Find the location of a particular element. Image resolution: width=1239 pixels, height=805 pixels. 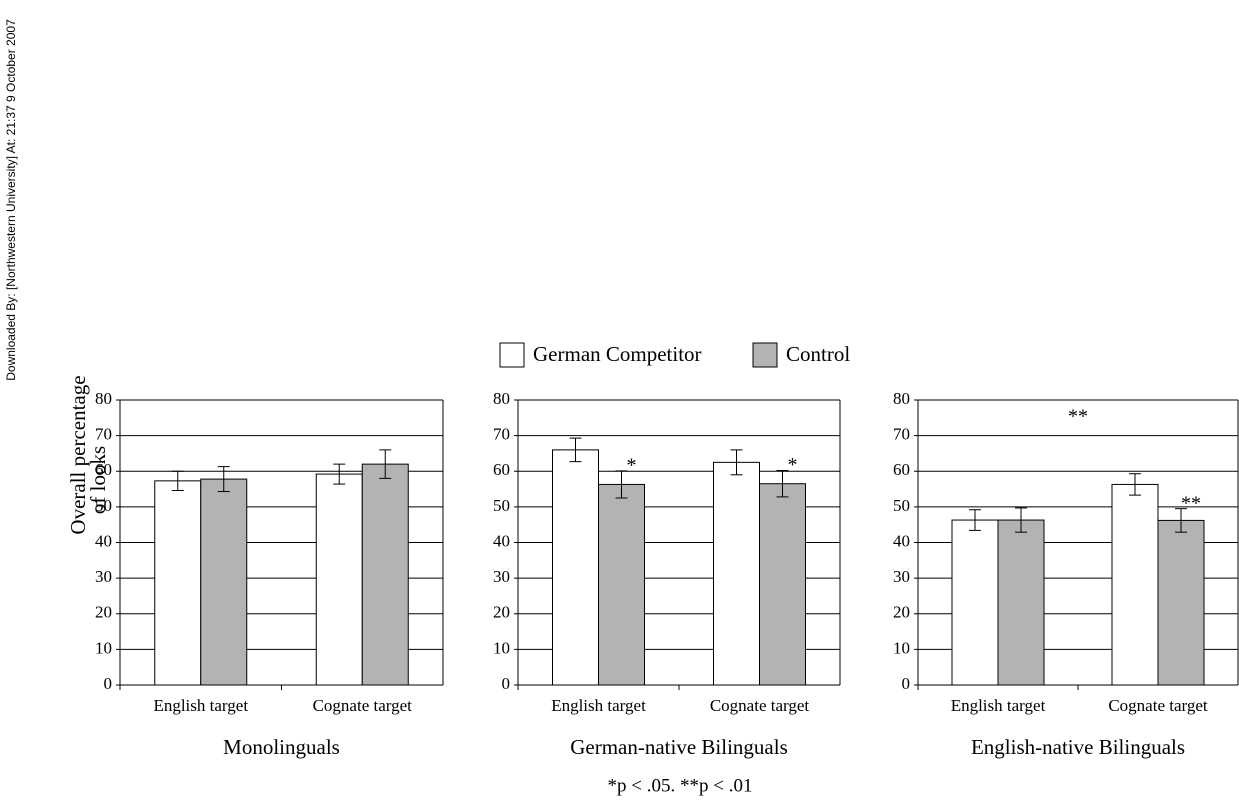

x-axis-label: German-native Bilinguals is located at coordinates (679, 747).